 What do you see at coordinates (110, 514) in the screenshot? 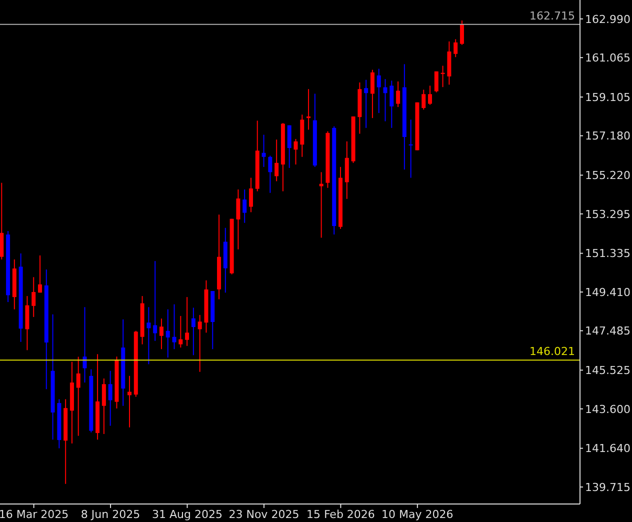
I see `x-tick-label: 8 Jun 2025` at bounding box center [110, 514].